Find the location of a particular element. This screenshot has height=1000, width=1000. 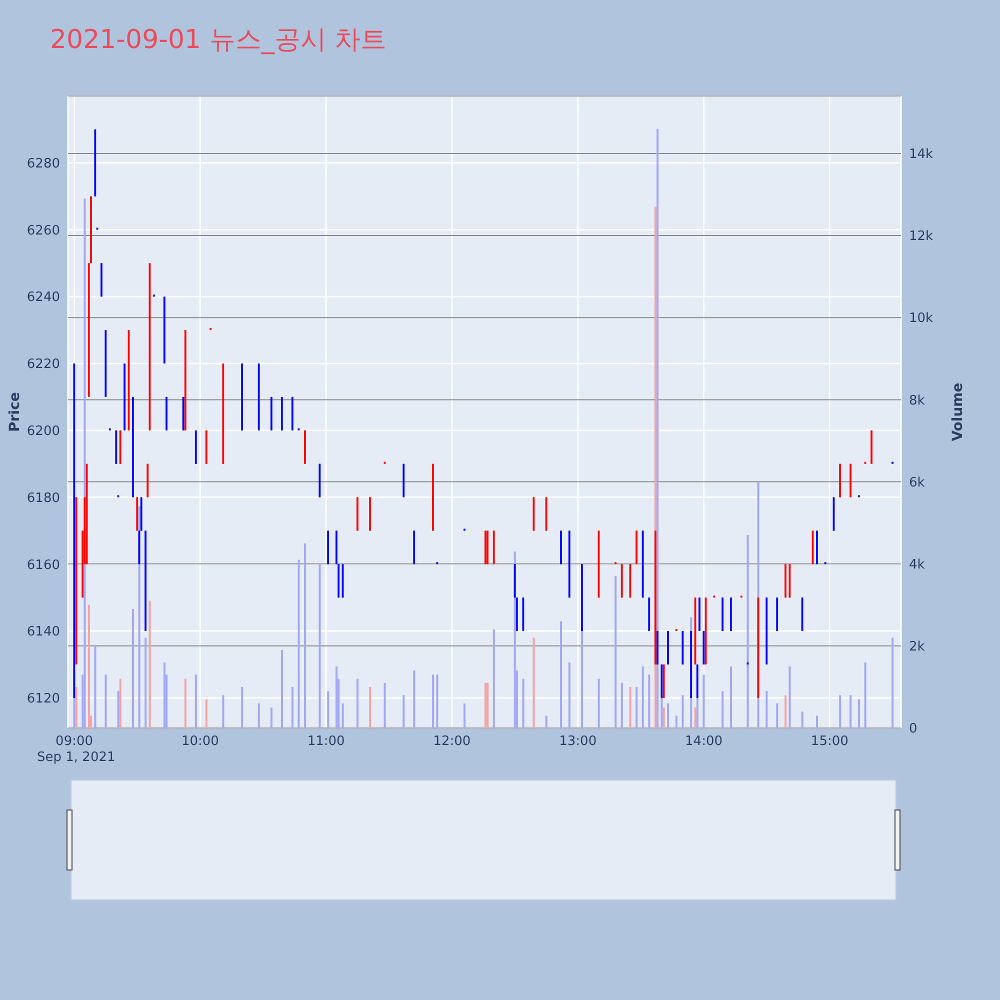

y-tick-label: 6200 is located at coordinates (43, 432).